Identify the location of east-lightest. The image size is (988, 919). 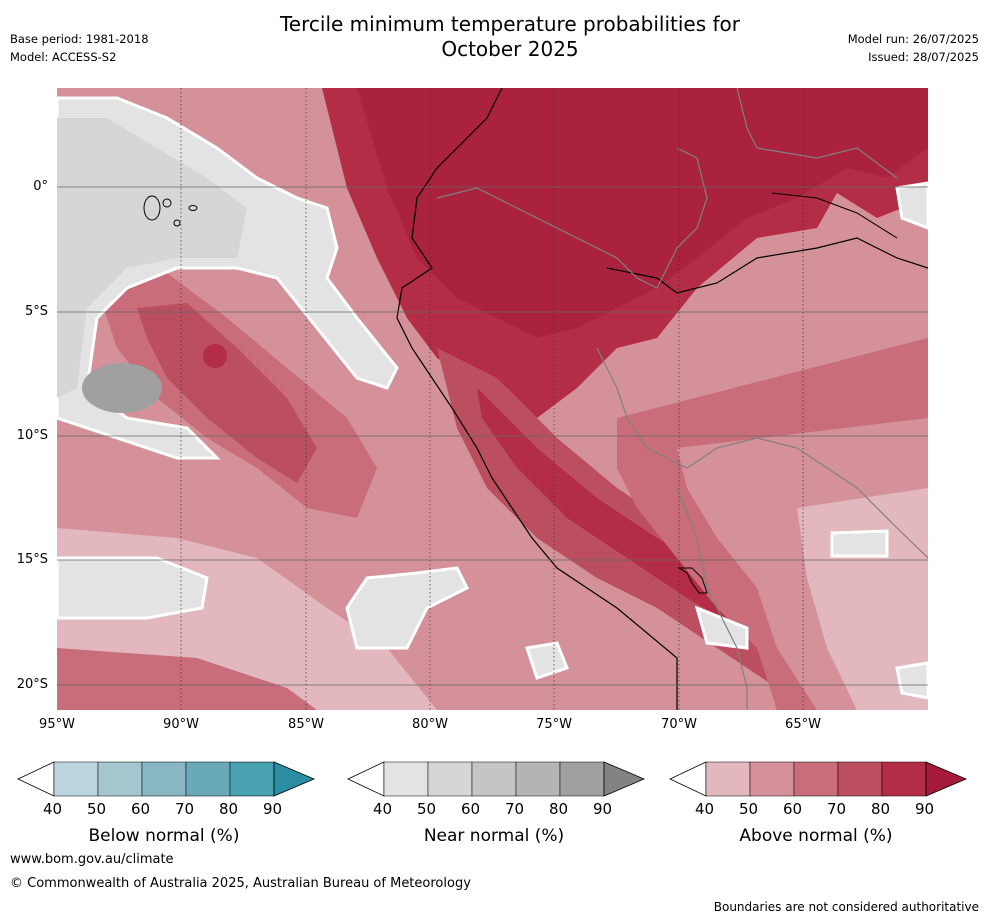
(862, 599).